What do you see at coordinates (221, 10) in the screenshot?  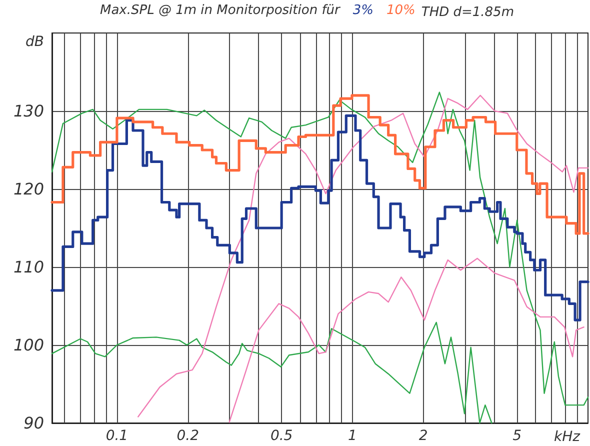 I see `chart-title: Max.SPL @ 1m in Monitorposition für` at bounding box center [221, 10].